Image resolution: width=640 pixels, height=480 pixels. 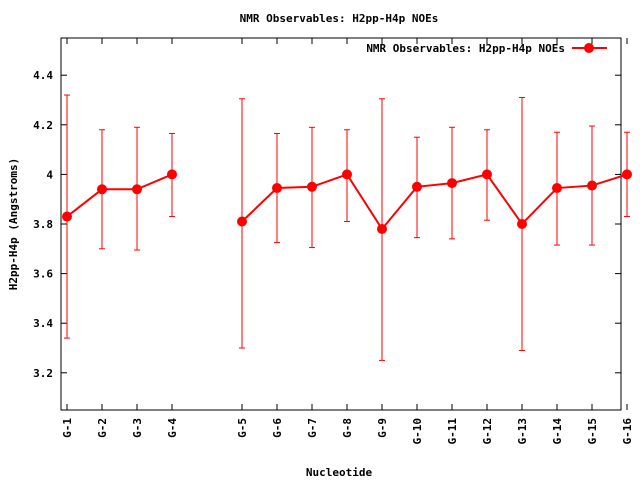 I want to click on y-tick-label: 3.2, so click(x=43, y=373).